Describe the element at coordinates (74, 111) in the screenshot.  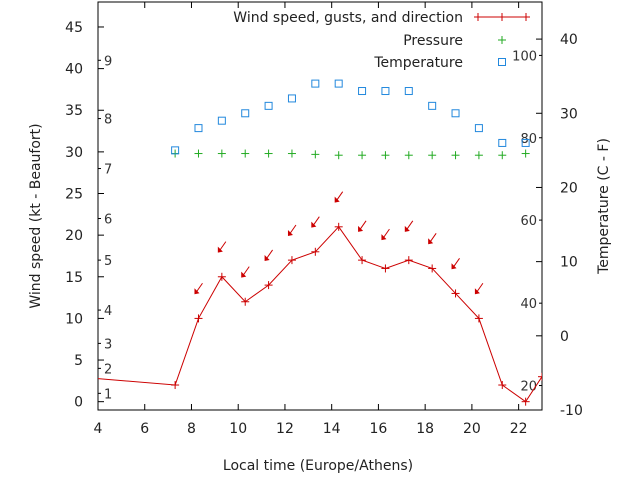
I see `y-tick-label: 35` at that location.